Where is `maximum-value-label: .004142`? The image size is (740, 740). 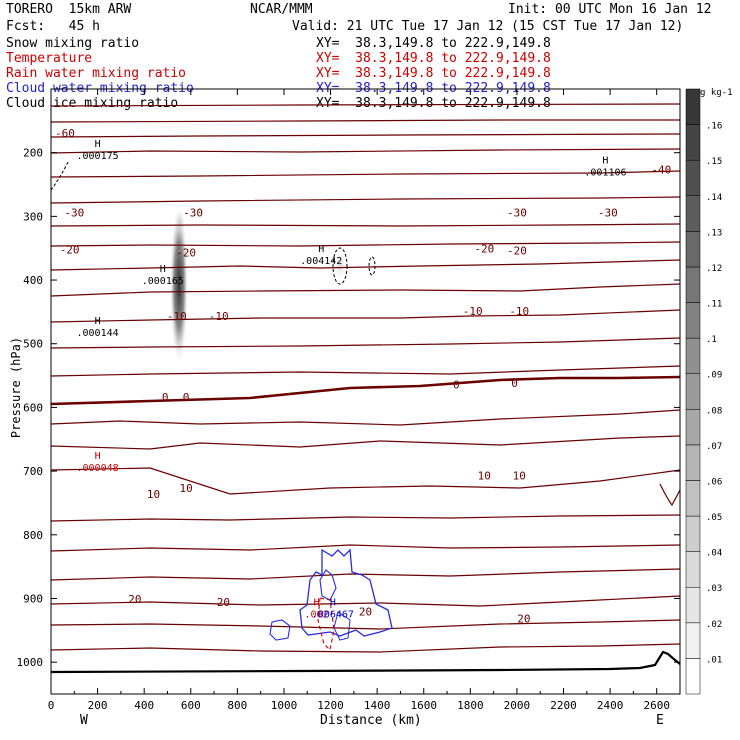
maximum-value-label: .004142 is located at coordinates (321, 261).